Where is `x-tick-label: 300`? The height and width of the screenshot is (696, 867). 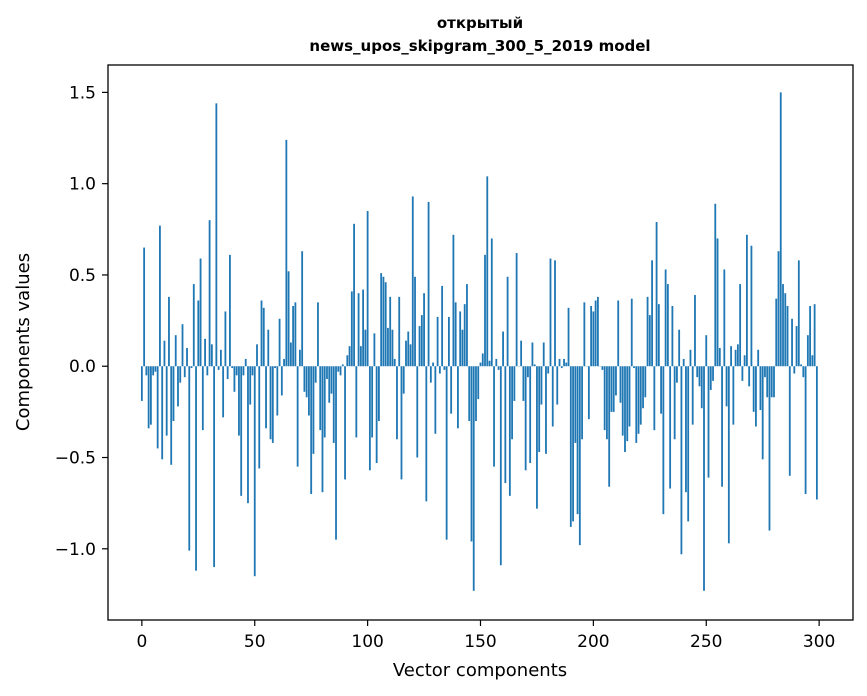 x-tick-label: 300 is located at coordinates (819, 642).